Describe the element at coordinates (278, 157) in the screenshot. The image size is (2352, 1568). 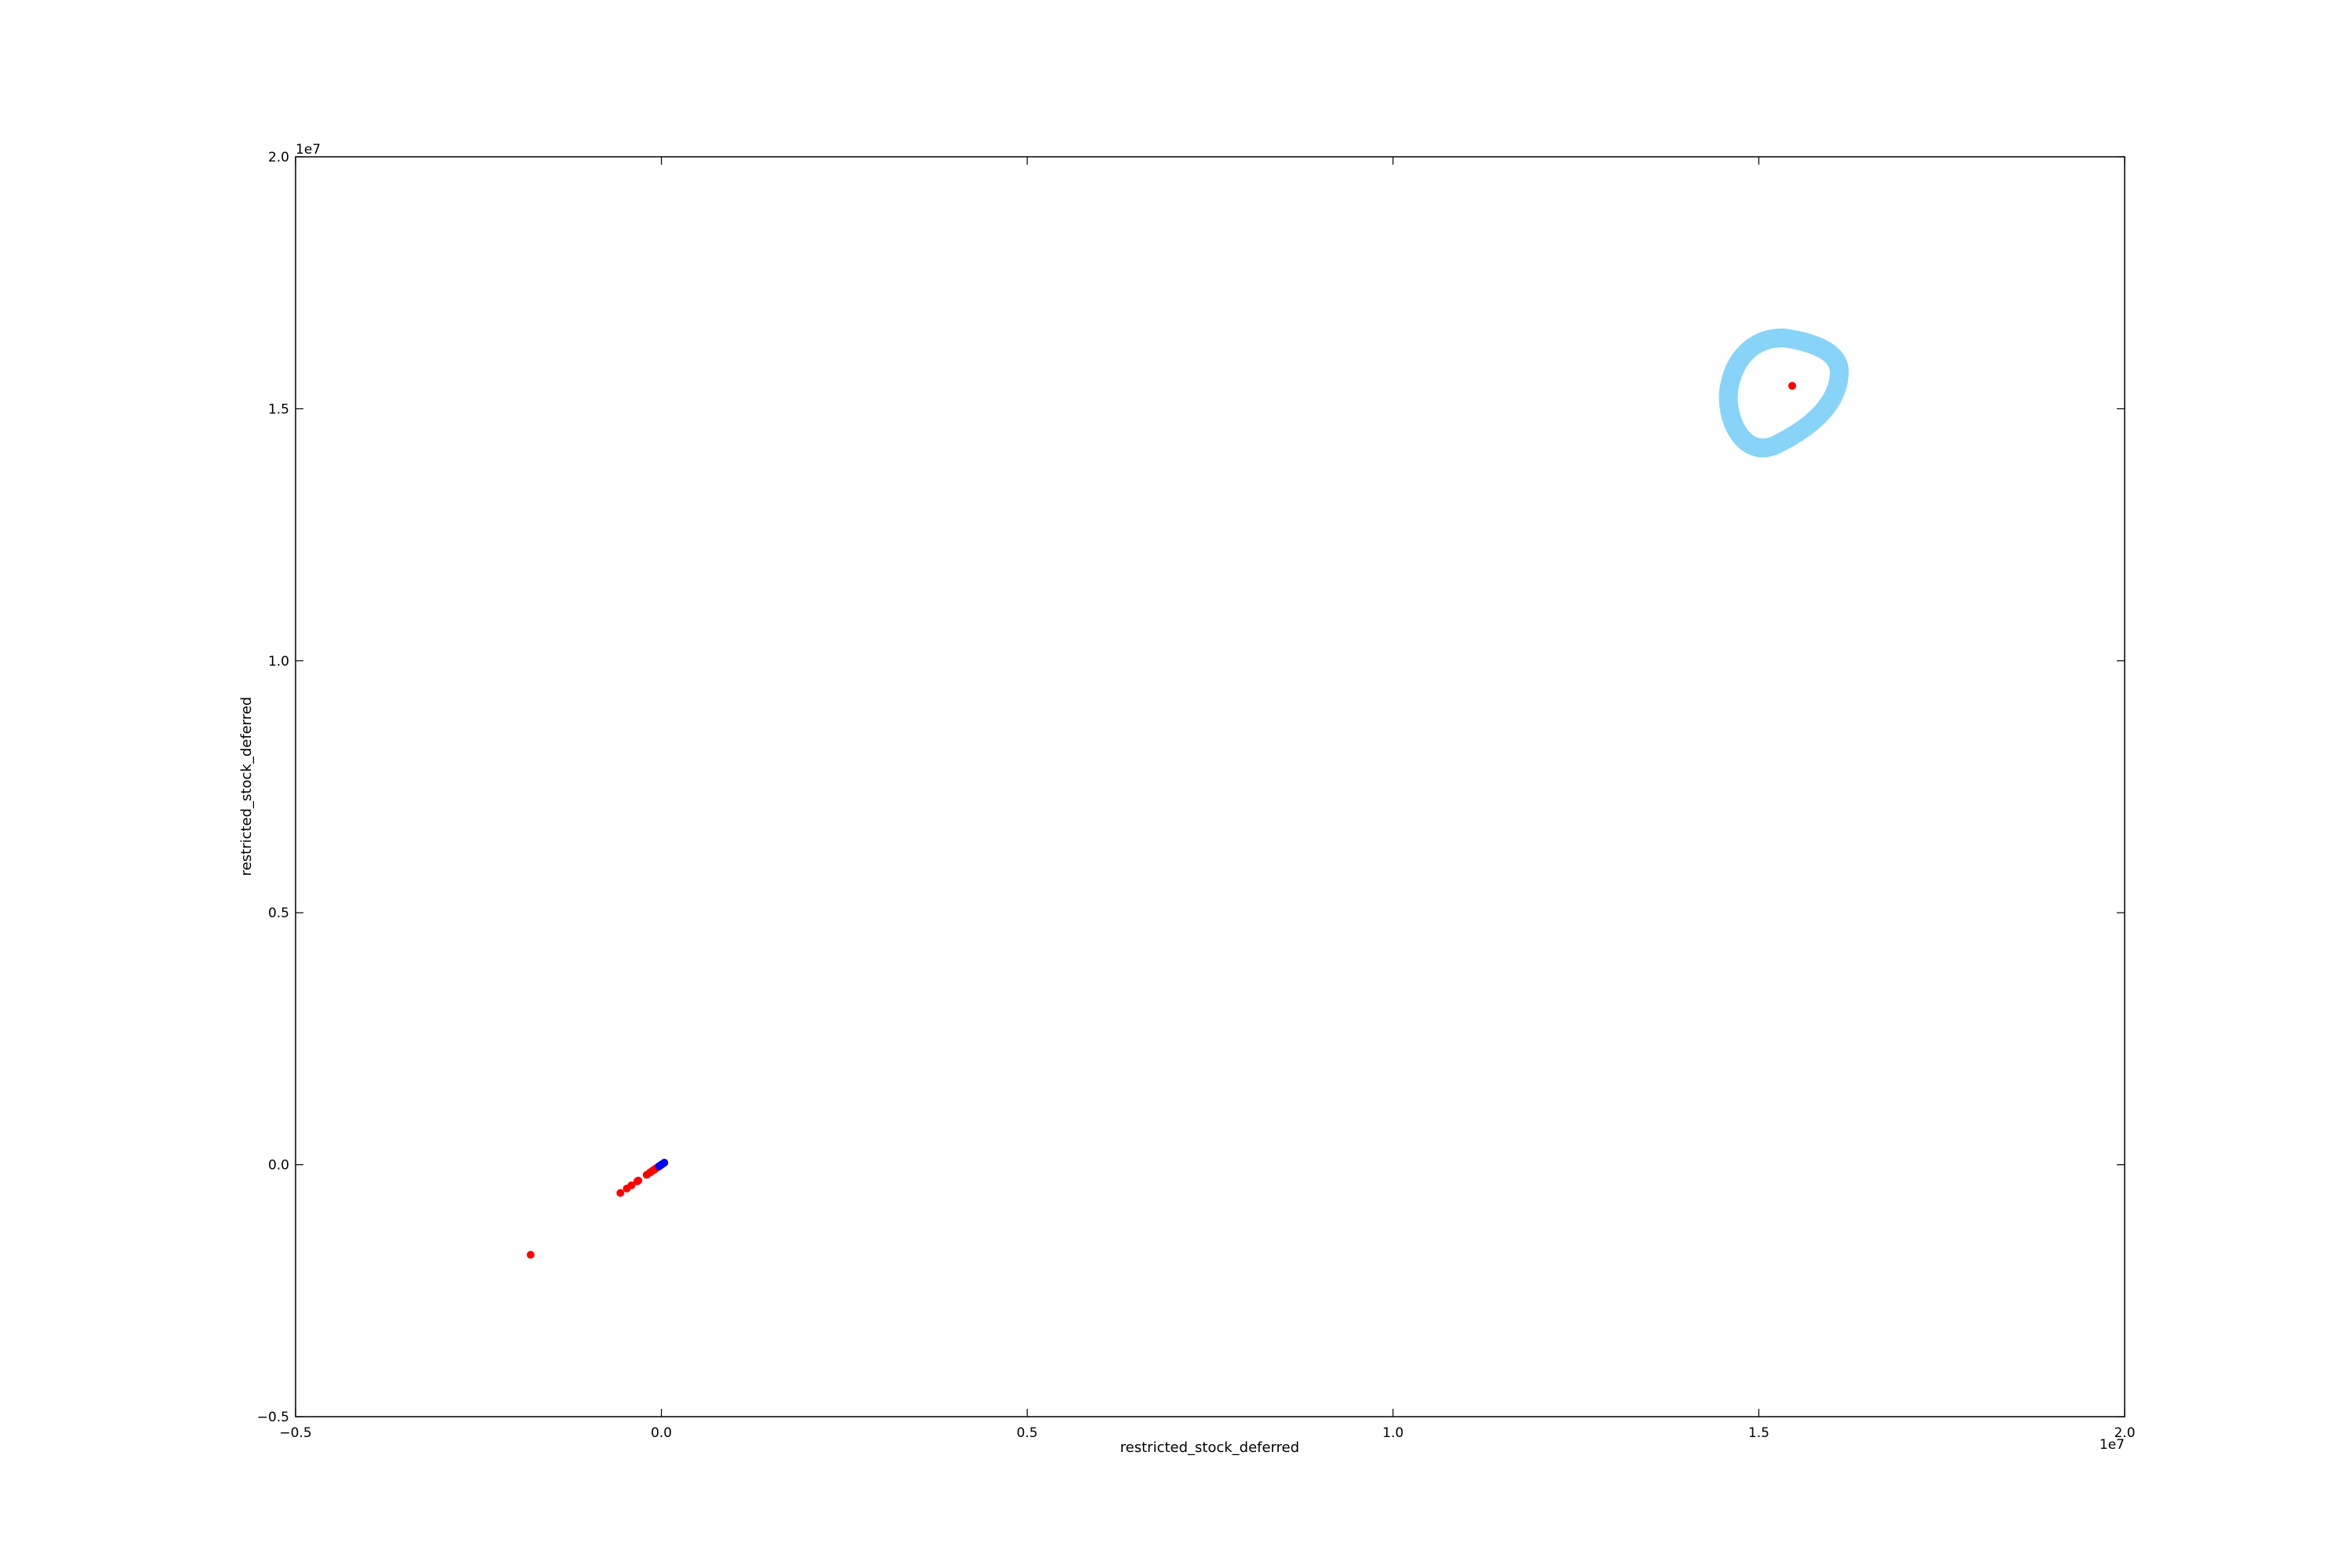
I see `y-tick-label: 2.0` at that location.